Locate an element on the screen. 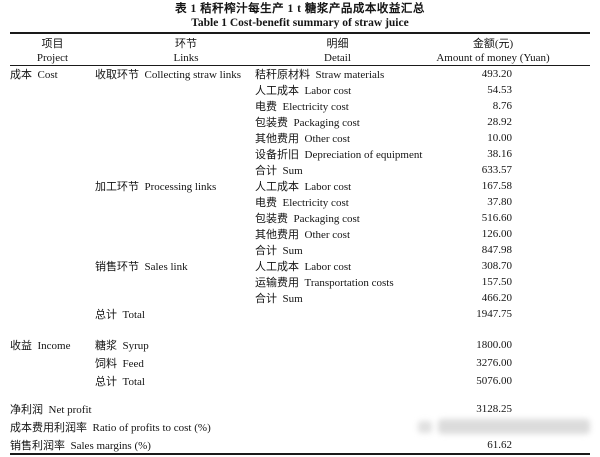 This screenshot has width=600, height=457. watermark-blur-dot is located at coordinates (425, 427).